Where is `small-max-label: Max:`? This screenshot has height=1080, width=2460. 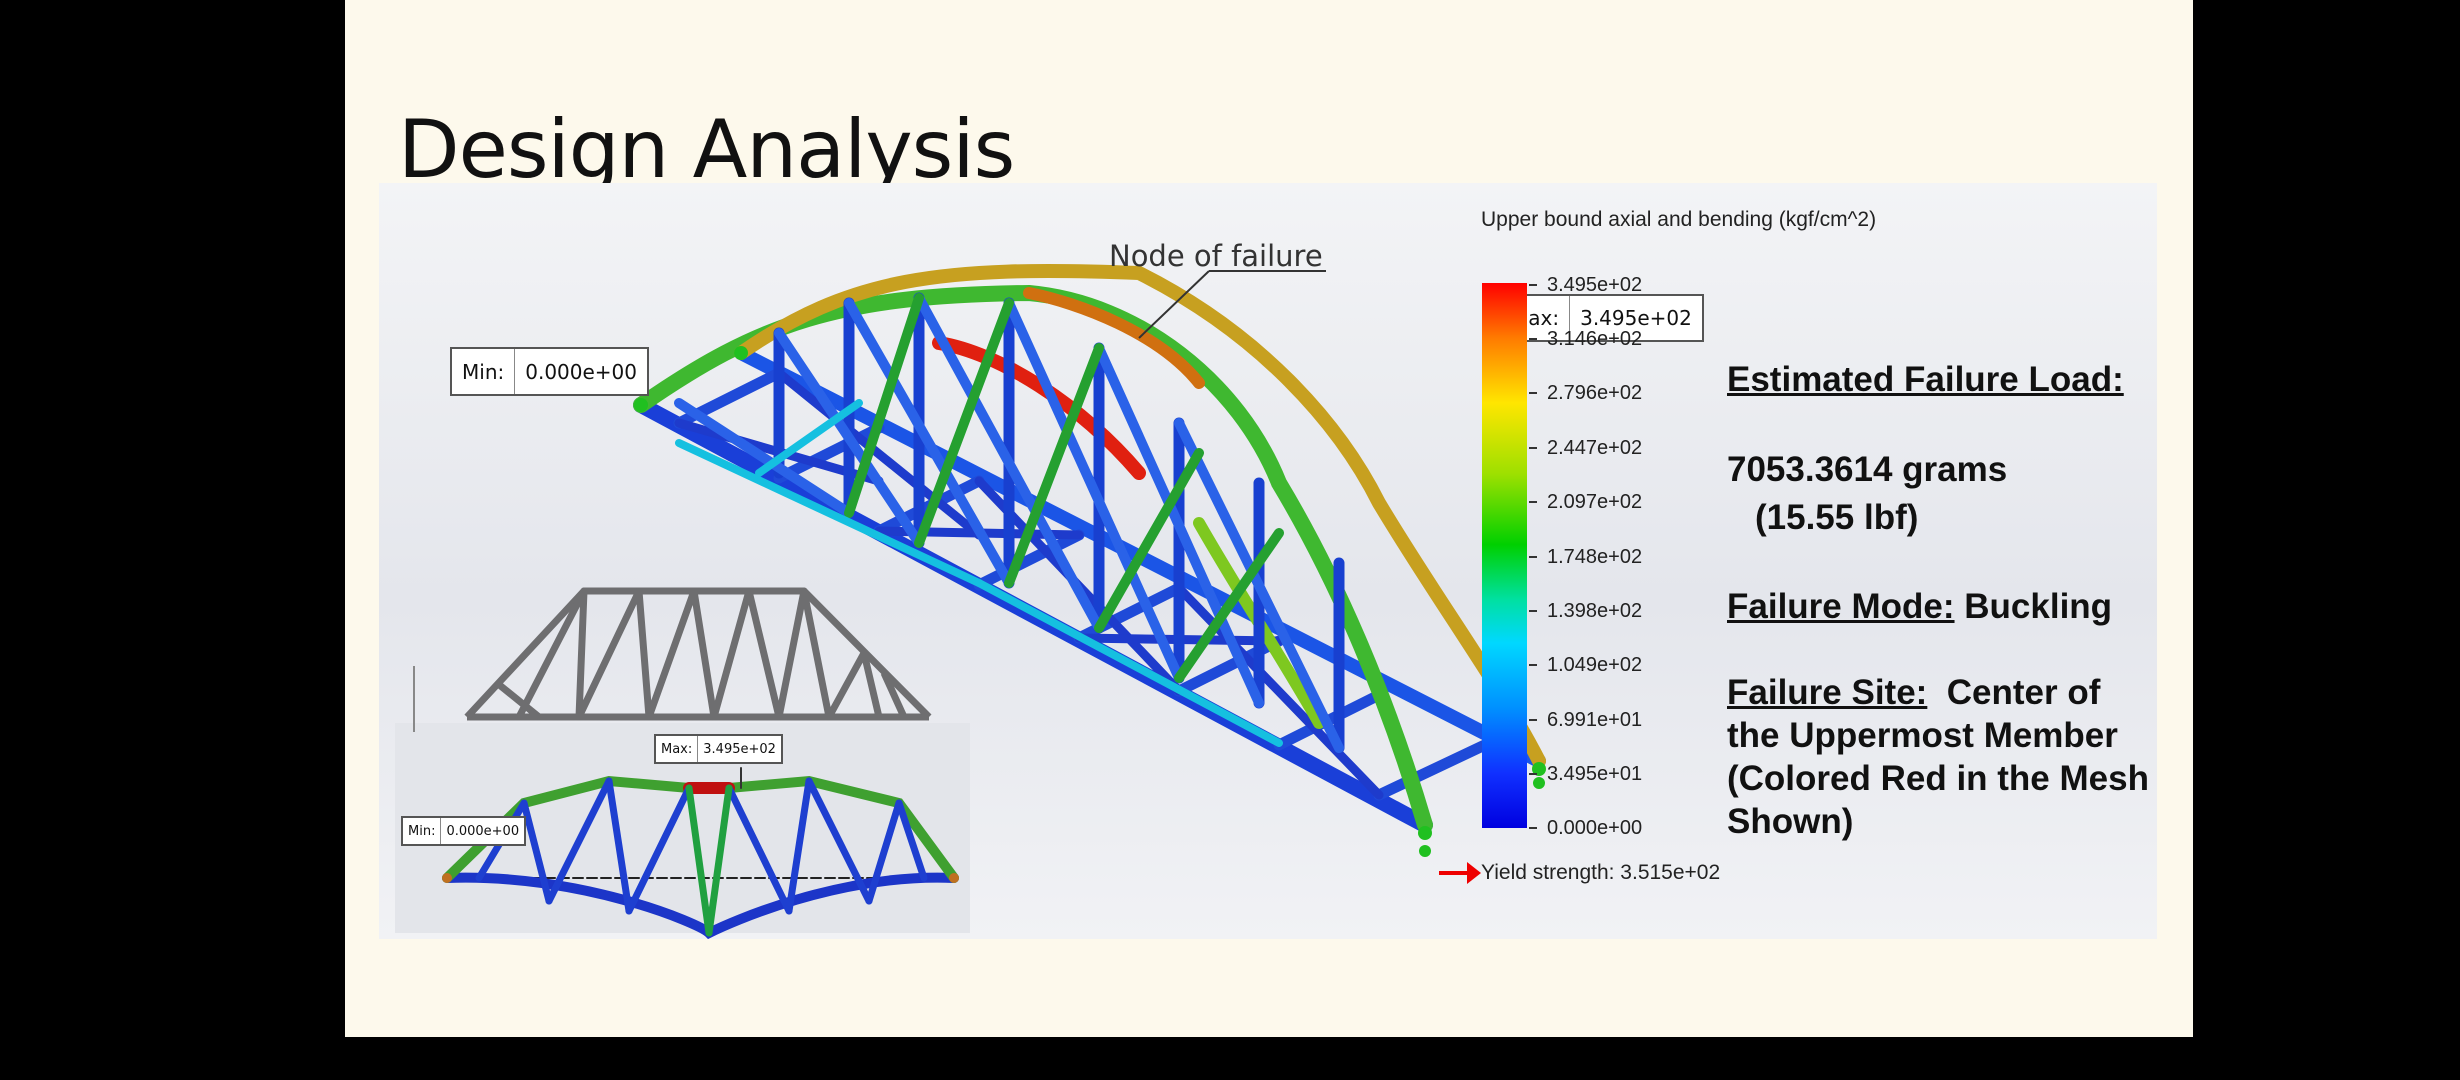
small-max-label: Max: is located at coordinates (677, 749).